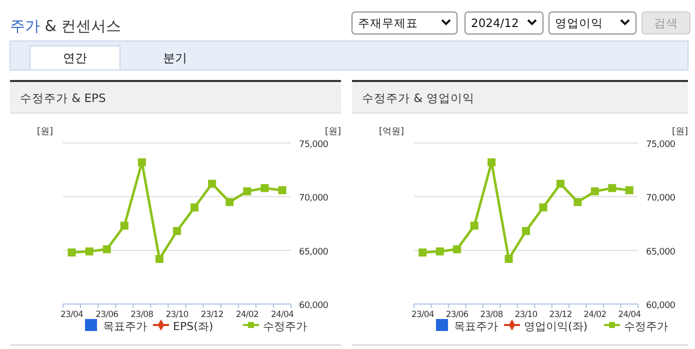  Describe the element at coordinates (579, 23) in the screenshot. I see `text: 영업이익` at that location.